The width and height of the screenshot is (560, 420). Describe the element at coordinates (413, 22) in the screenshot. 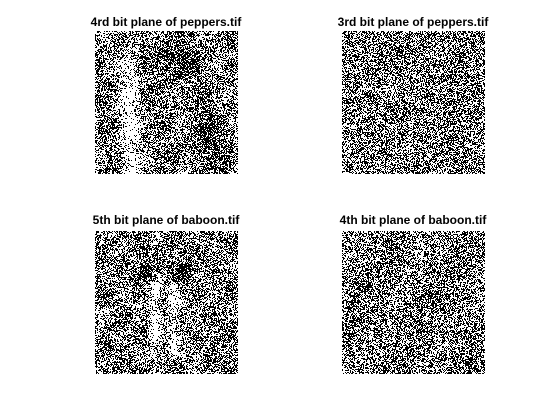

I see `panel-title-2: 3rd bit plane of peppers.tif` at that location.